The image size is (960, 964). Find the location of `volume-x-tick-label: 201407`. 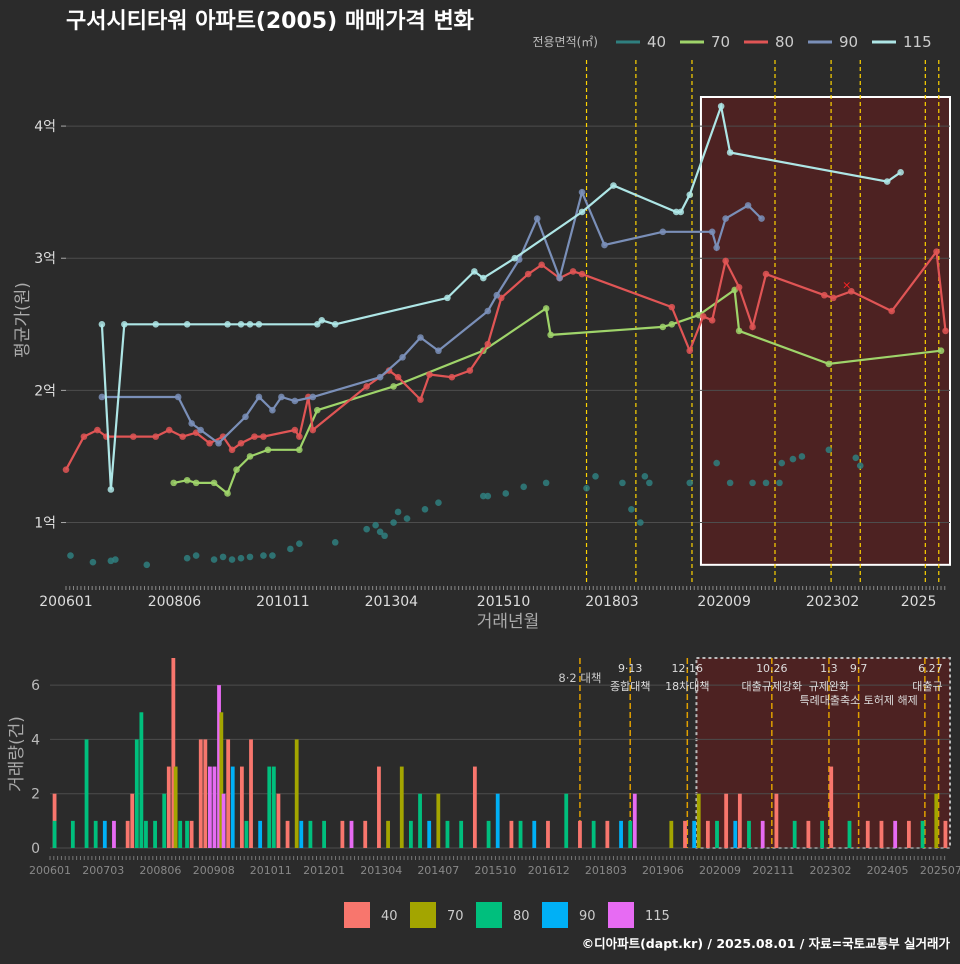

volume-x-tick-label: 201407 is located at coordinates (438, 870).